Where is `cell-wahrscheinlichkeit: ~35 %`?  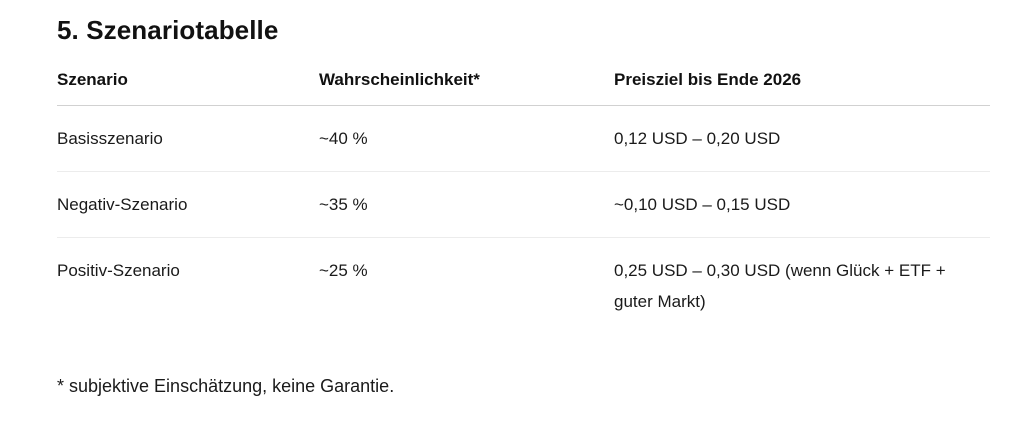 cell-wahrscheinlichkeit: ~35 % is located at coordinates (466, 204).